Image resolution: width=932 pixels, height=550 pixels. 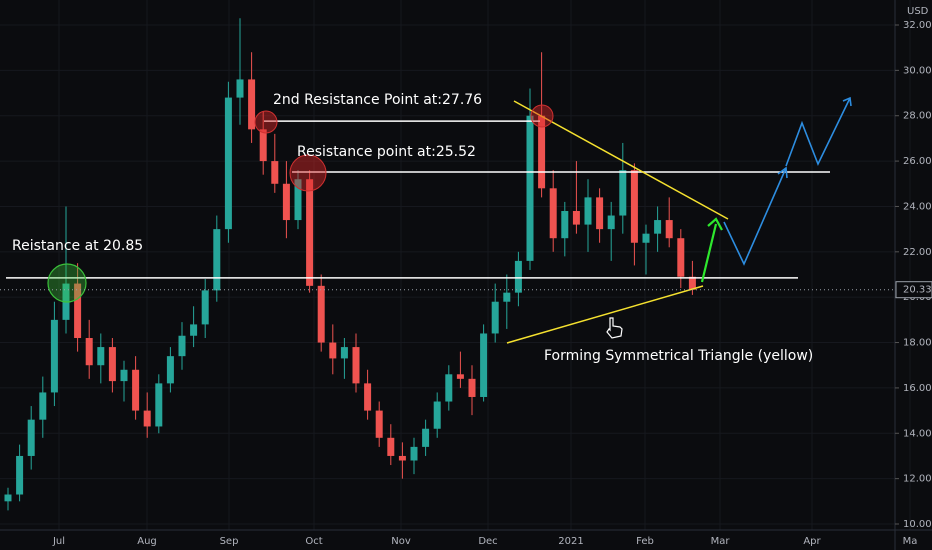 I want to click on green-arrow, so click(x=709, y=253).